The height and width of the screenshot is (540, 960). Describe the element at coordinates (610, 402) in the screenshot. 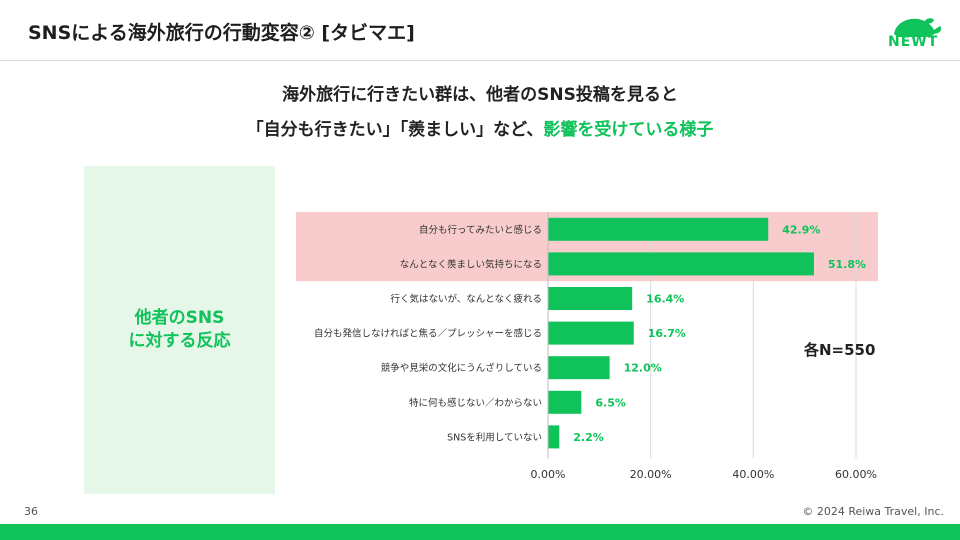

I see `value-label: 6.5%` at that location.